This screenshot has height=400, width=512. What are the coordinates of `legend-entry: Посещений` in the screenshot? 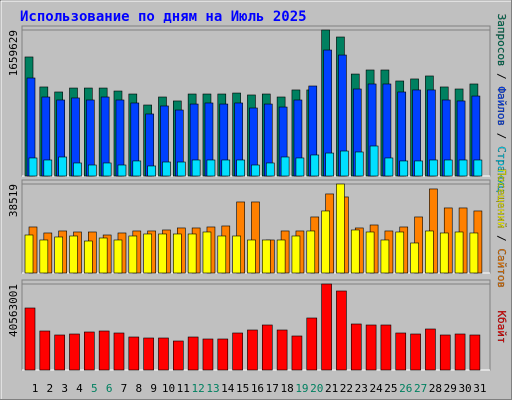 It's located at (501, 199).